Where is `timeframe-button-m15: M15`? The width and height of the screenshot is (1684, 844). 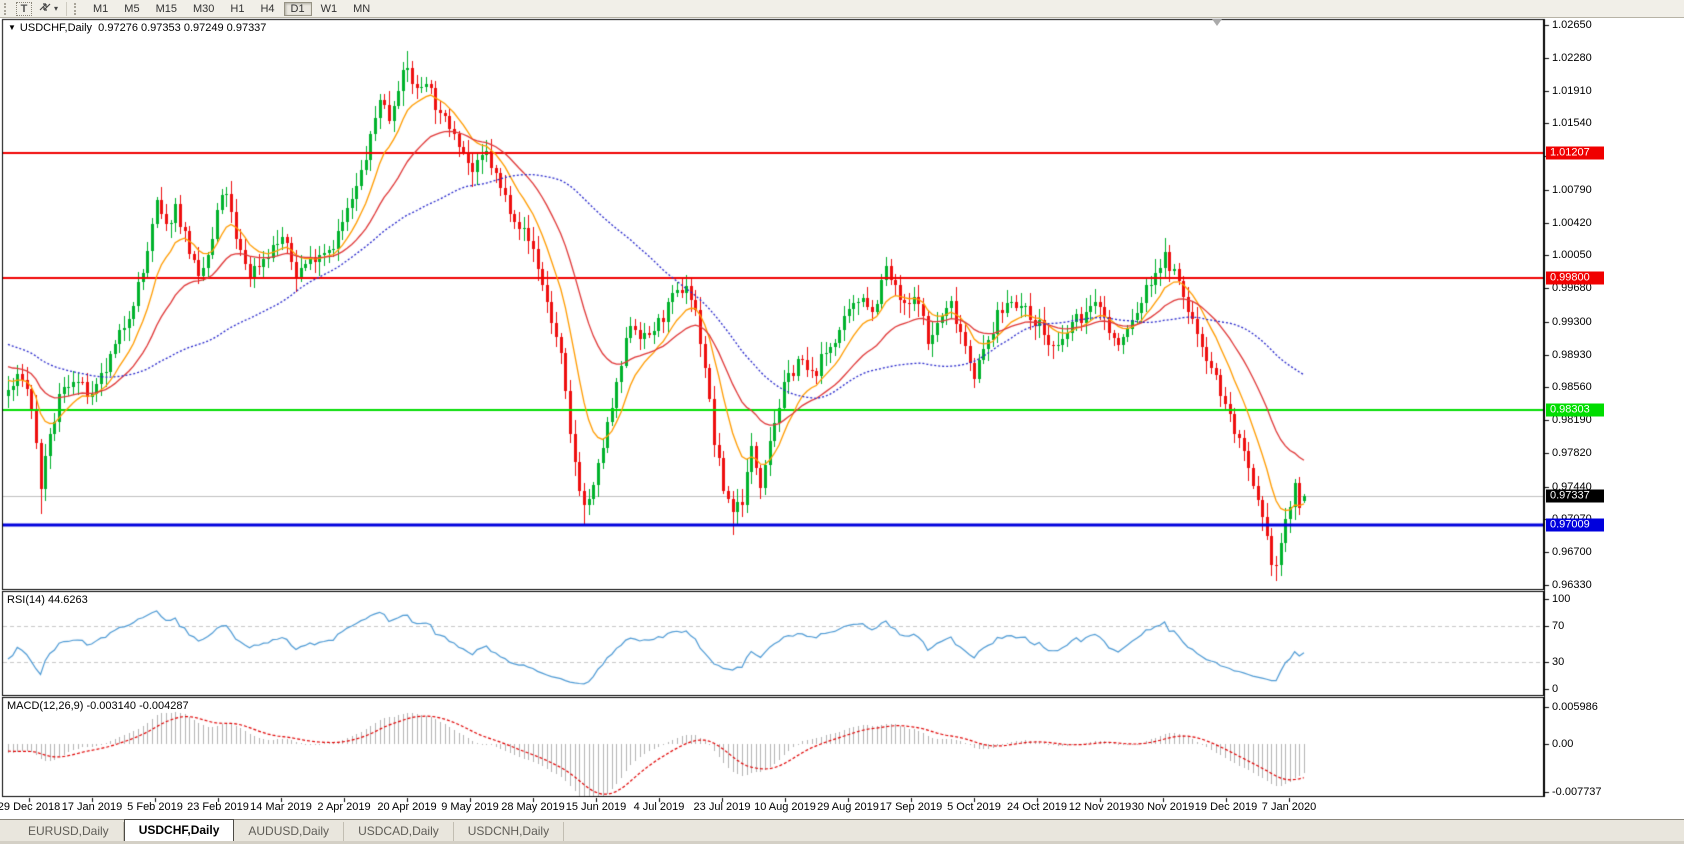 timeframe-button-m15: M15 is located at coordinates (166, 8).